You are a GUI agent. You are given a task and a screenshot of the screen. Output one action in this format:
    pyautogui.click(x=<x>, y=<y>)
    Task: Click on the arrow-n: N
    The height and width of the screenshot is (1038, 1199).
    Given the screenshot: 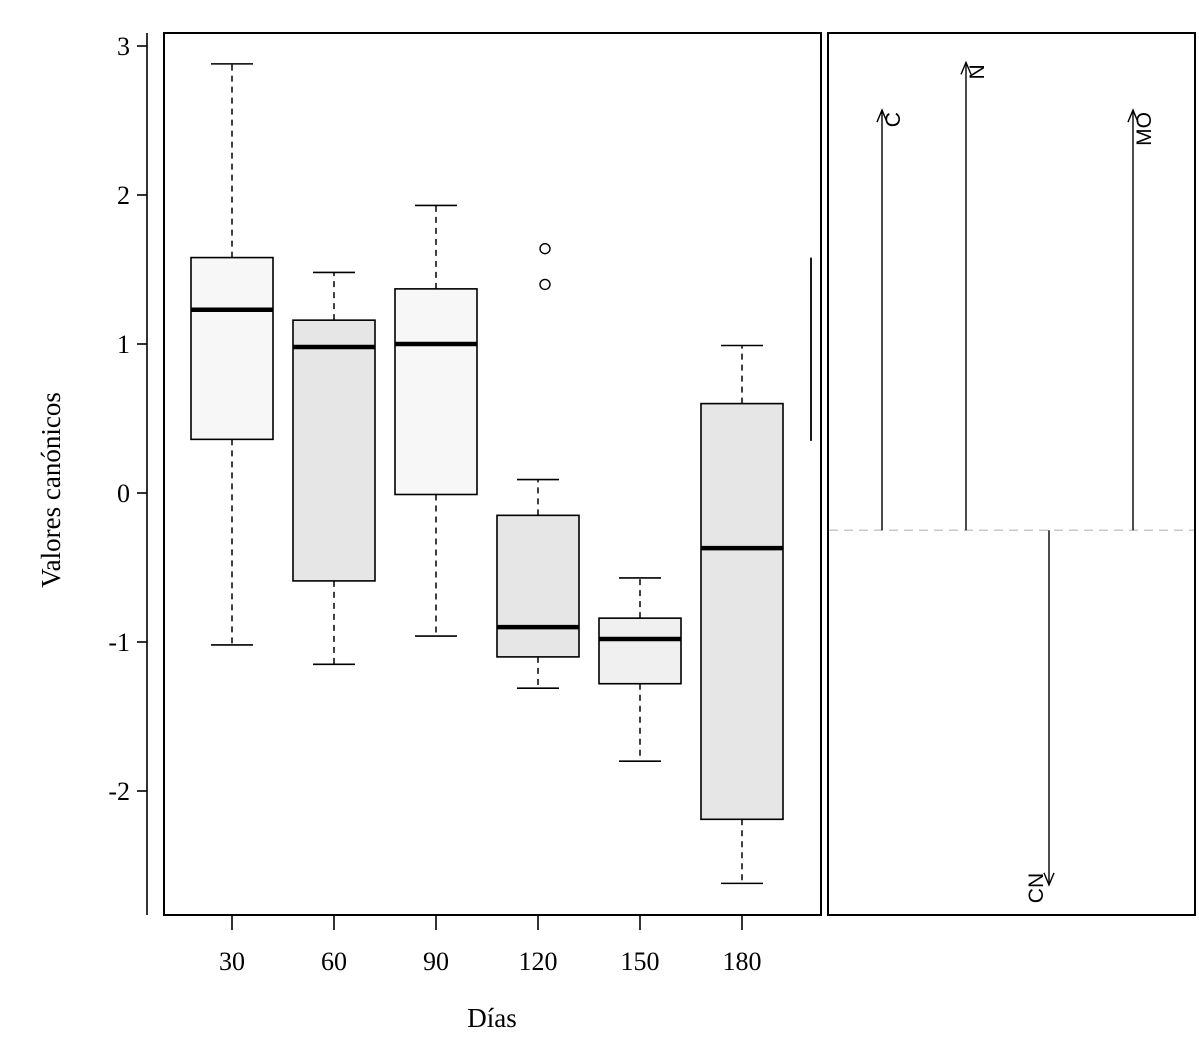 What is the action you would take?
    pyautogui.click(x=974, y=295)
    